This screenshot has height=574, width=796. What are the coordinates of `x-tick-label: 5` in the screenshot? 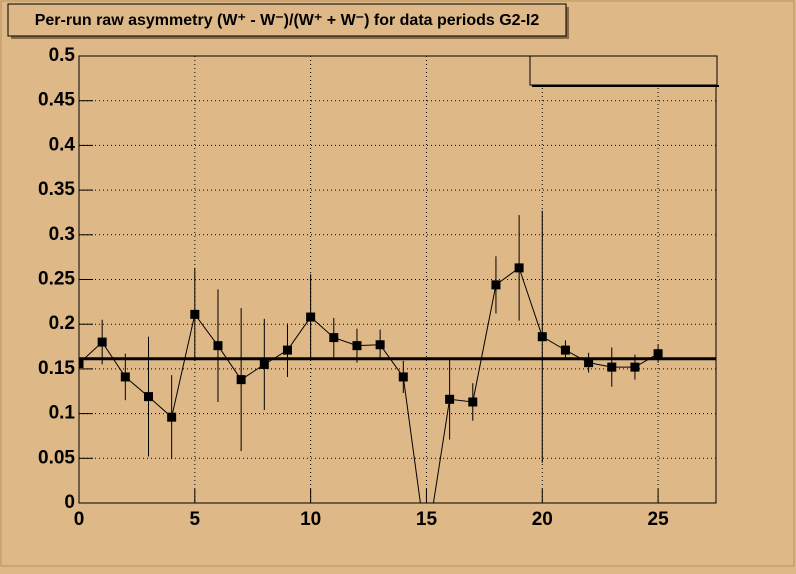 It's located at (195, 519).